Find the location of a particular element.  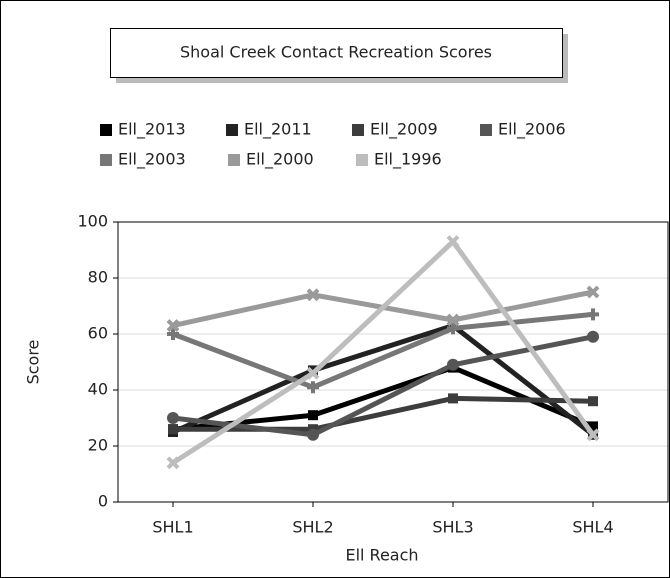

y-tick-label: 20 is located at coordinates (98, 445).